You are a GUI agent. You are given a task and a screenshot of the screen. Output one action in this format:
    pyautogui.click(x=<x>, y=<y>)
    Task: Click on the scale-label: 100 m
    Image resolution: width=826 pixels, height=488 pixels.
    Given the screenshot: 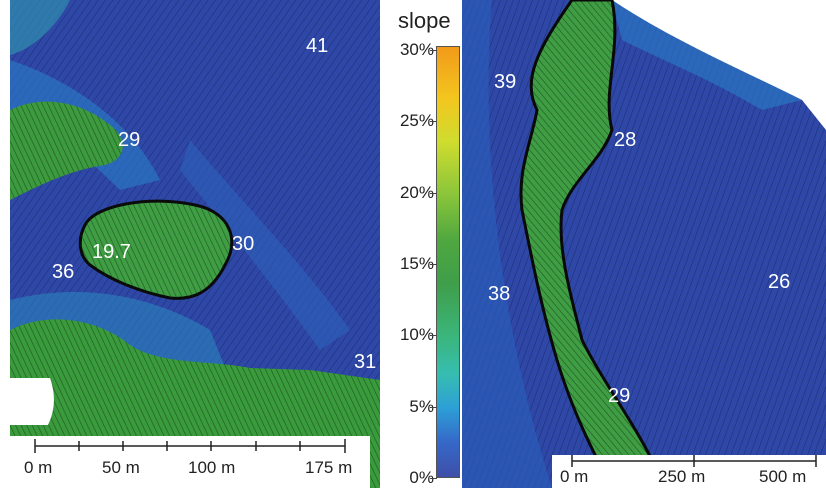 What is the action you would take?
    pyautogui.click(x=212, y=467)
    